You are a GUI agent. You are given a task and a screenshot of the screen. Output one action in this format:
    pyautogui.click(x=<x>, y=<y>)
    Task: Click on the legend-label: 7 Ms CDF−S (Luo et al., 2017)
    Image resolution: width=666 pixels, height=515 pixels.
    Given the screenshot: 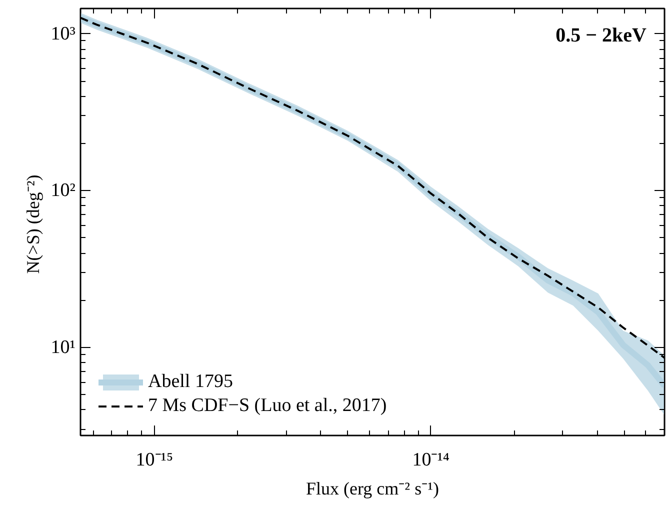 What is the action you would take?
    pyautogui.click(x=267, y=406)
    